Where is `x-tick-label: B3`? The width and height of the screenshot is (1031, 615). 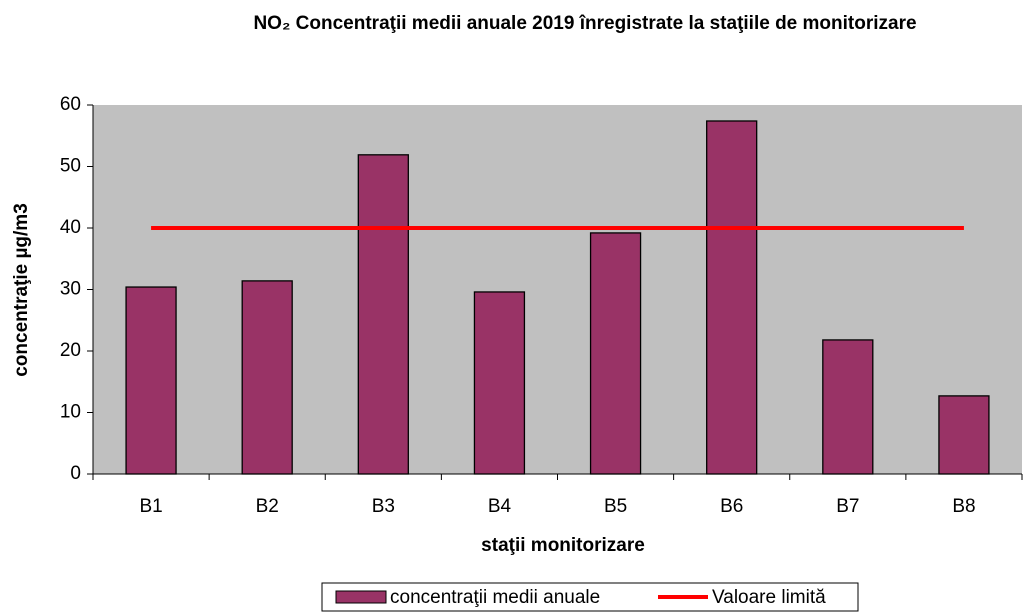 x-tick-label: B3 is located at coordinates (383, 506).